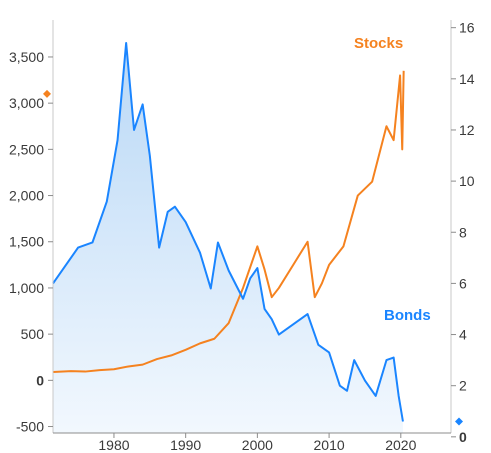 Image resolution: width=491 pixels, height=453 pixels. What do you see at coordinates (40, 380) in the screenshot?
I see `left-tick-label: 0` at bounding box center [40, 380].